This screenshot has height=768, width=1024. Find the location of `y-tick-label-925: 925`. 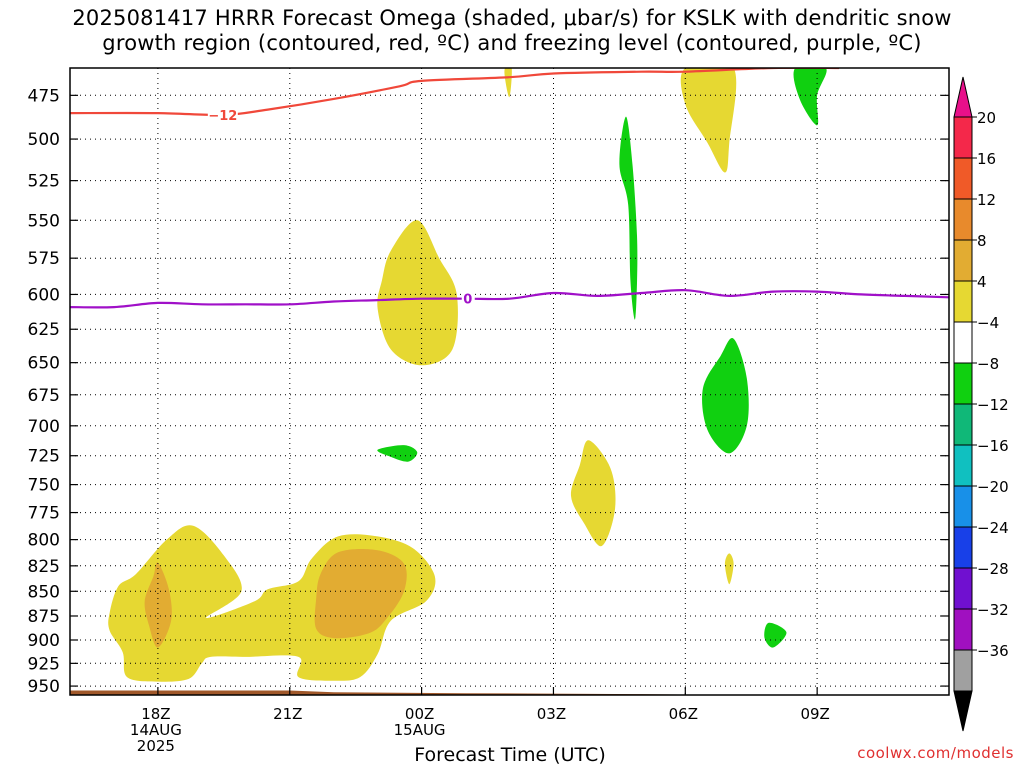

y-tick-label-925: 925 is located at coordinates (44, 664).